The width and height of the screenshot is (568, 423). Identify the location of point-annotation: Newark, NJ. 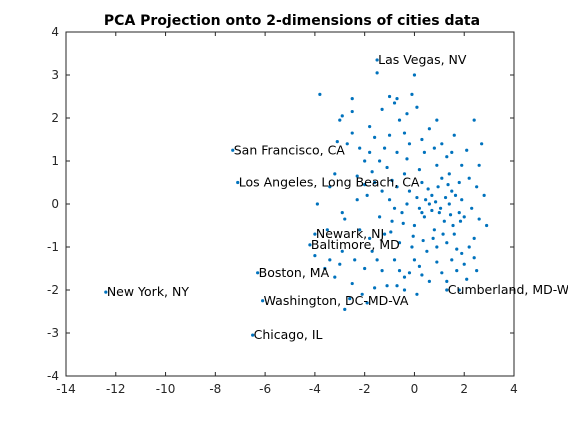
(350, 233).